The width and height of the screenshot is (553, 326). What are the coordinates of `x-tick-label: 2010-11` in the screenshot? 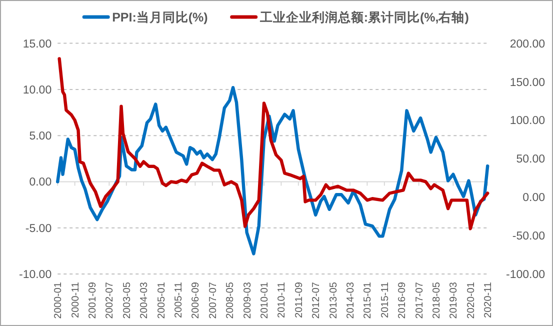 It's located at (282, 300).